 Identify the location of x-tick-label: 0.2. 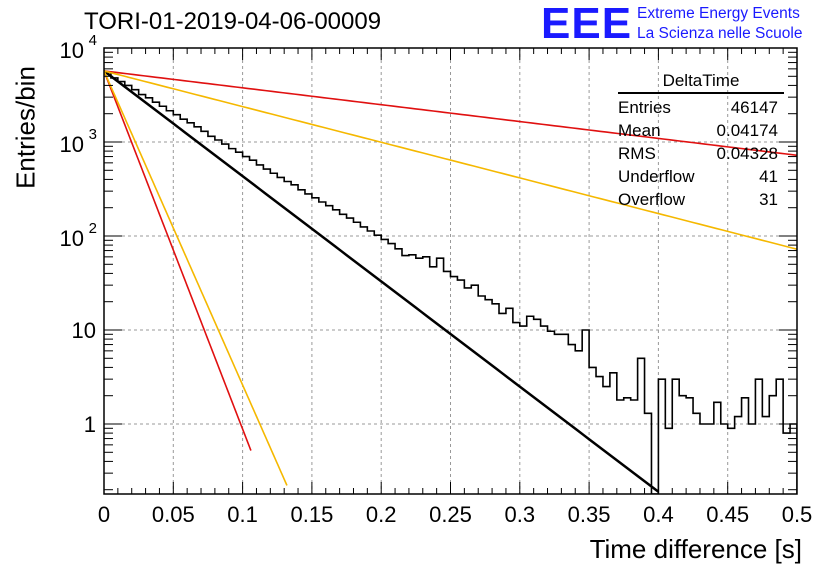
(381, 514).